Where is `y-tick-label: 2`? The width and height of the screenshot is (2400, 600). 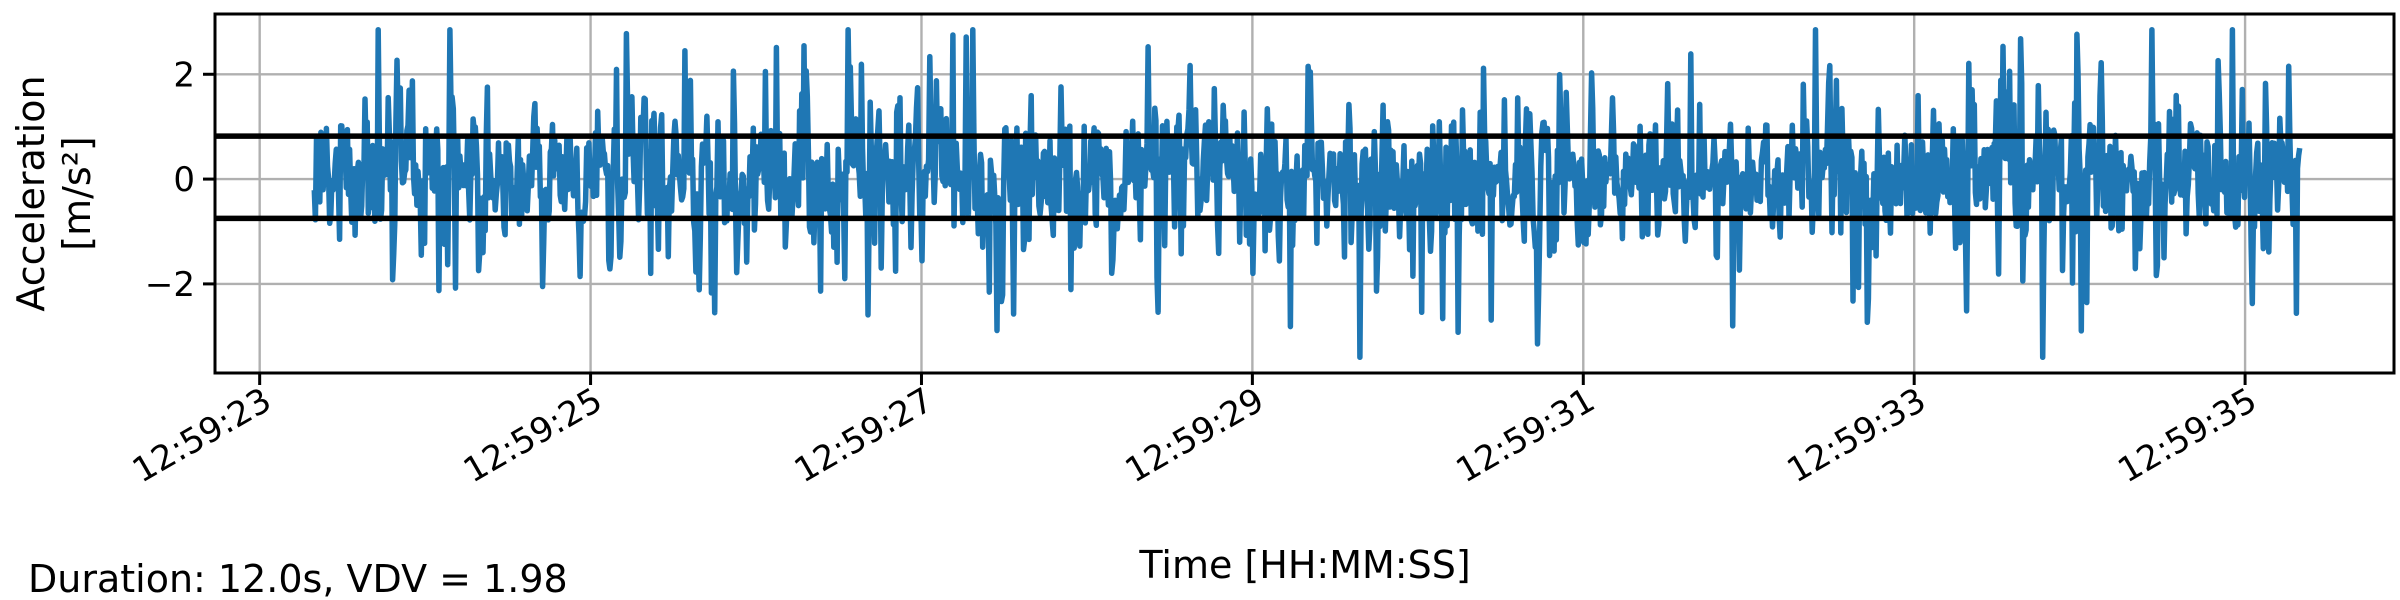
y-tick-label: 2 is located at coordinates (184, 75).